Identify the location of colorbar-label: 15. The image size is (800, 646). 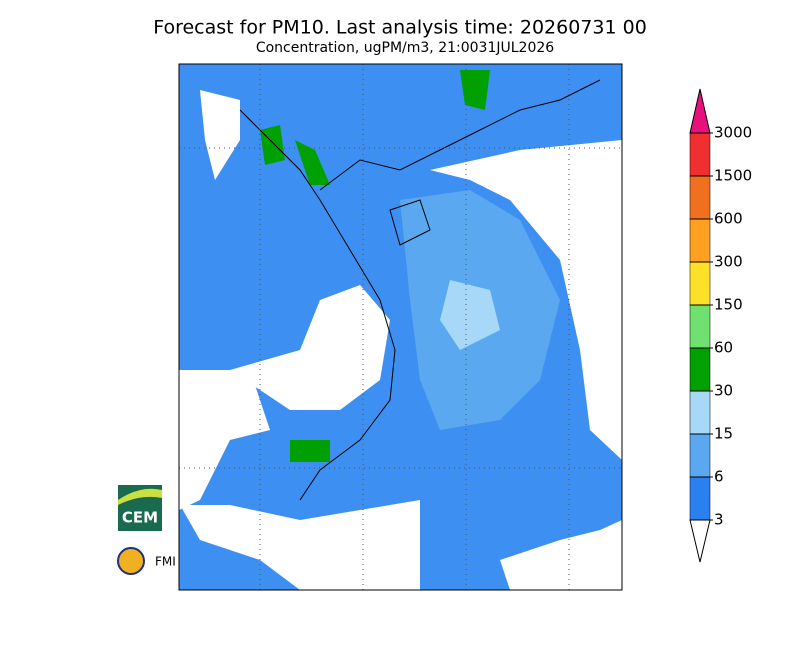
(723, 434).